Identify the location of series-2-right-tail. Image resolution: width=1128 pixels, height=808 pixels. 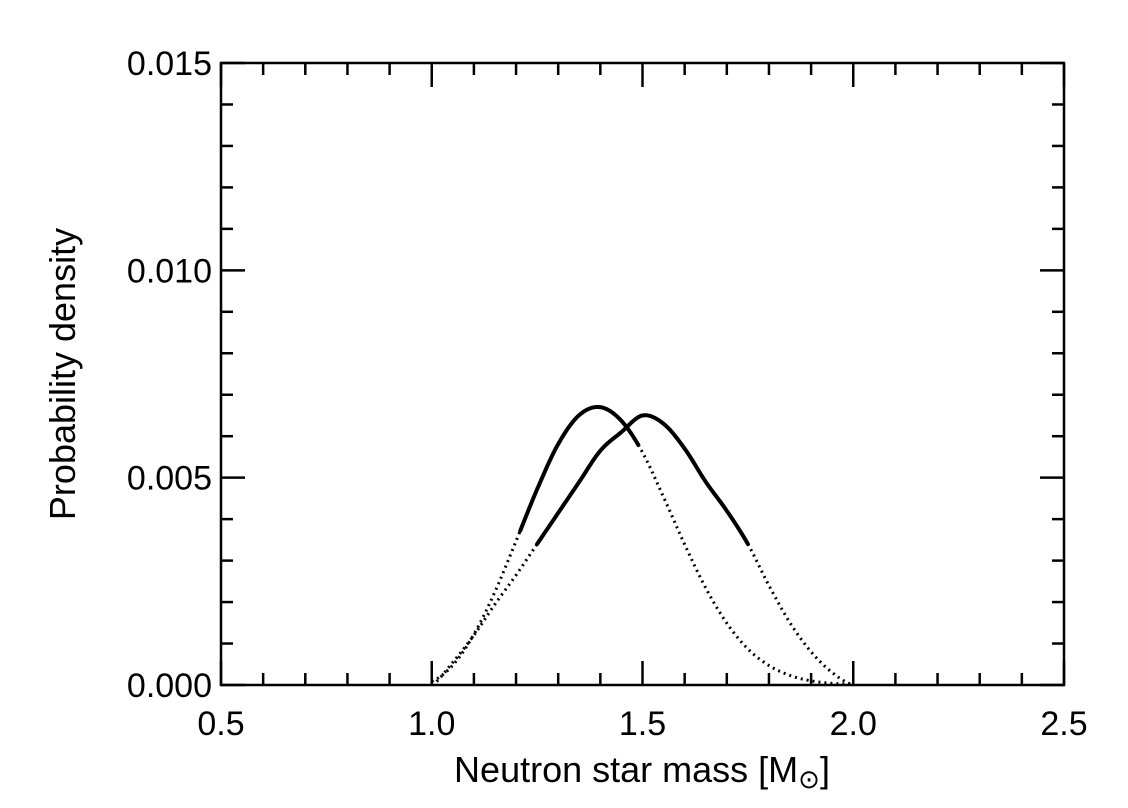
(800, 615).